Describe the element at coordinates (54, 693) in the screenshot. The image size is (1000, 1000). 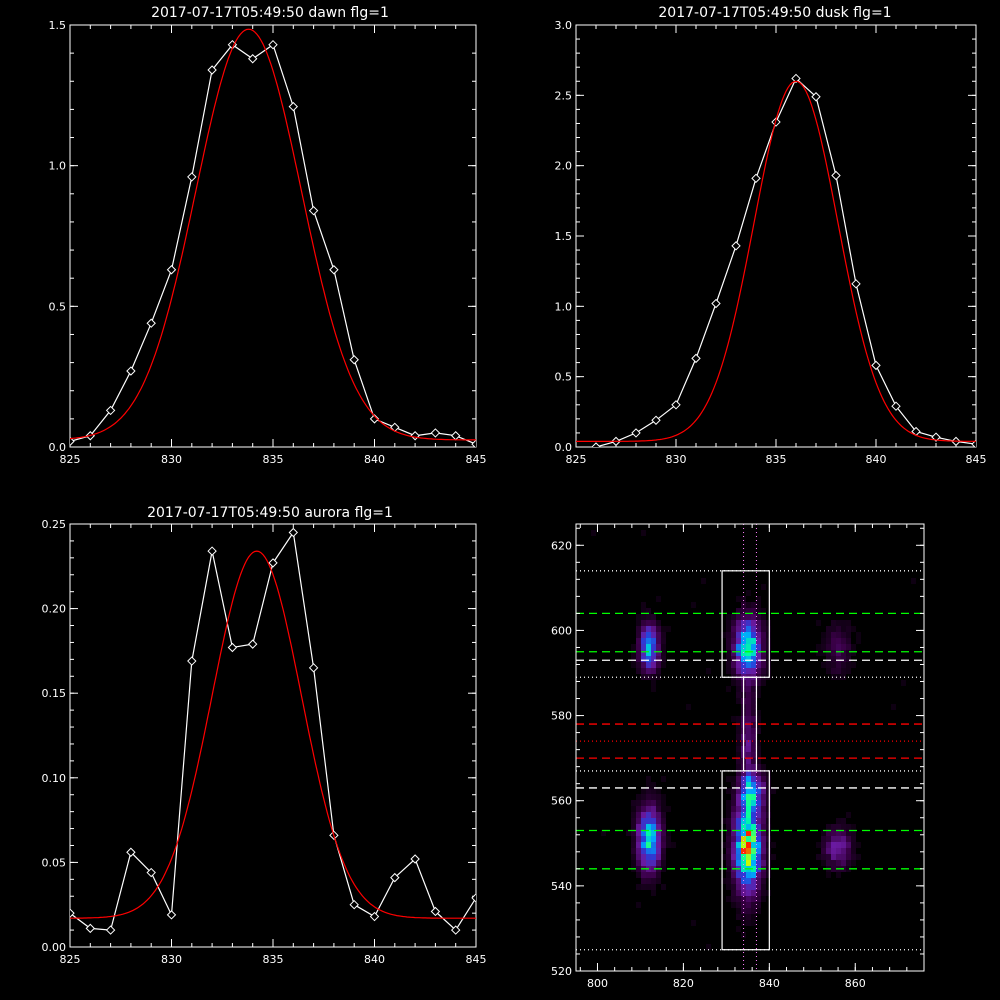
I see `y-tick-label: 0.15` at that location.